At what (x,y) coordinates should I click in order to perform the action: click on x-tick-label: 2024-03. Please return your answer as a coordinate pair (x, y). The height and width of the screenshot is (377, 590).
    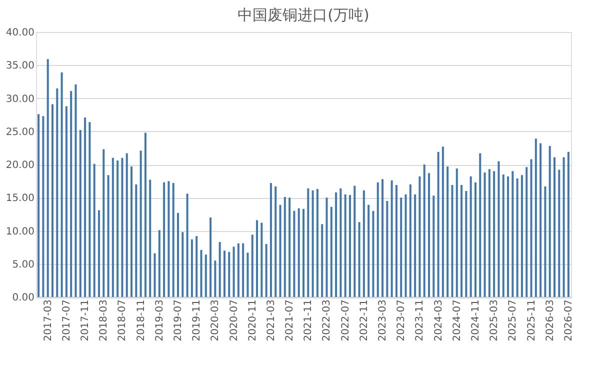
    Looking at the image, I should click on (438, 321).